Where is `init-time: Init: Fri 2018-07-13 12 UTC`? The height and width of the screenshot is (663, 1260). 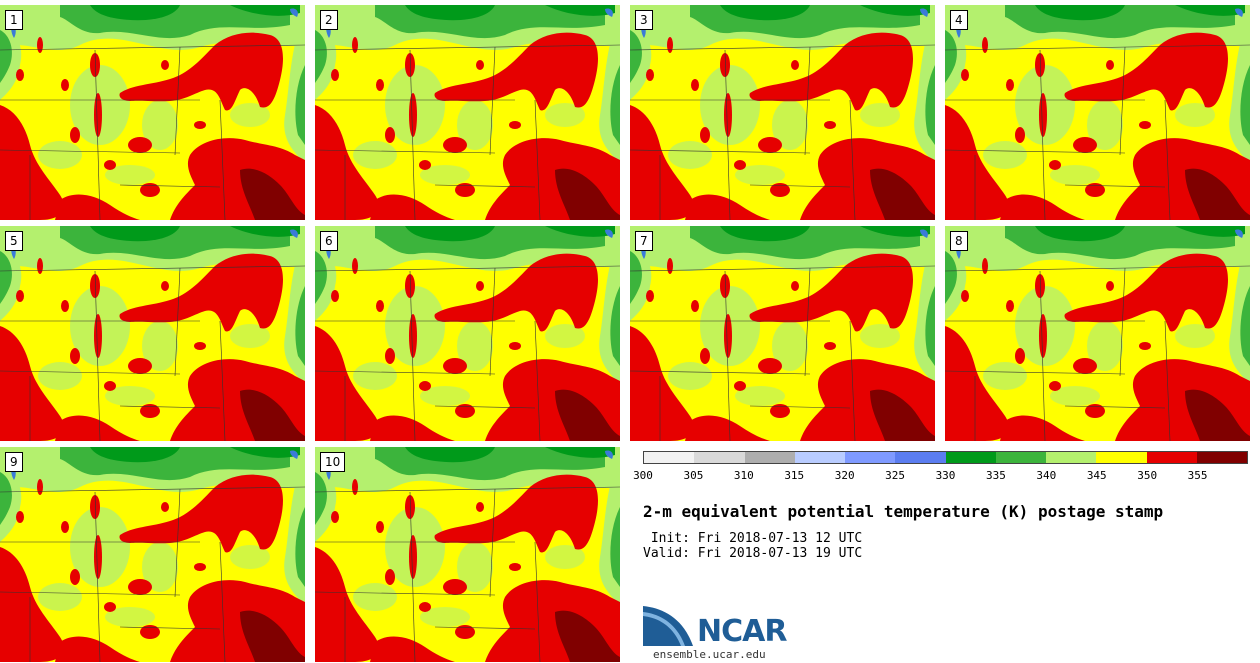
init-time: Init: Fri 2018-07-13 12 UTC is located at coordinates (753, 538).